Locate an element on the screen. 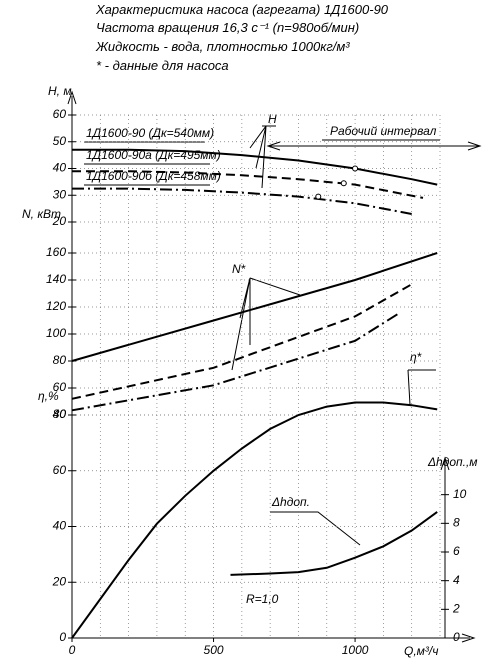 The width and height of the screenshot is (491, 671). y-tick-label: 140 is located at coordinates (56, 279).